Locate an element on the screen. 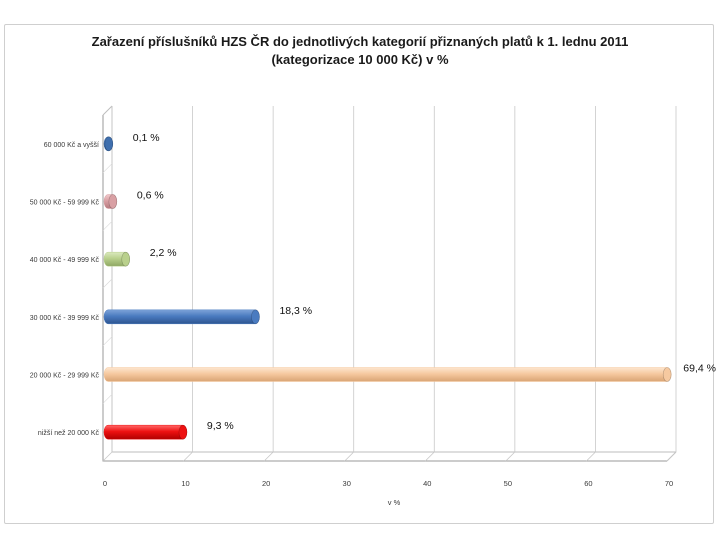 The height and width of the screenshot is (540, 720). x-tick-label: 70 is located at coordinates (669, 483).